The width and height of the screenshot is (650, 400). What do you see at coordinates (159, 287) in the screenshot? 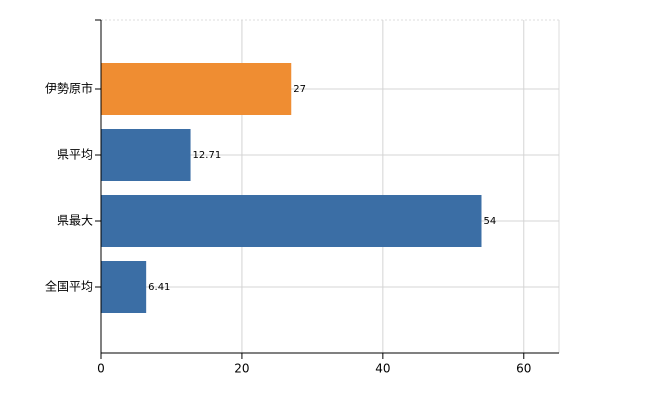
I see `value-label: 6.41` at bounding box center [159, 287].